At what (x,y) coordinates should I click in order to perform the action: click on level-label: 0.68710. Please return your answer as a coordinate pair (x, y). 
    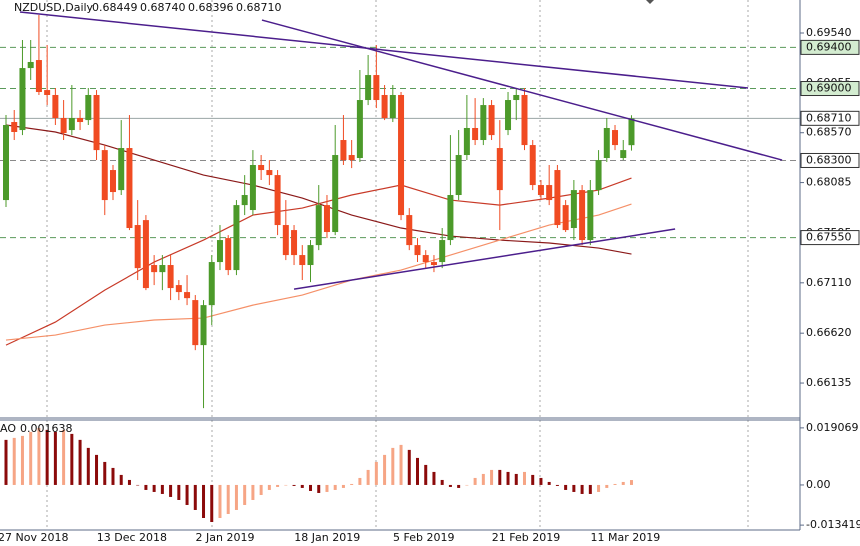
    Looking at the image, I should click on (829, 117).